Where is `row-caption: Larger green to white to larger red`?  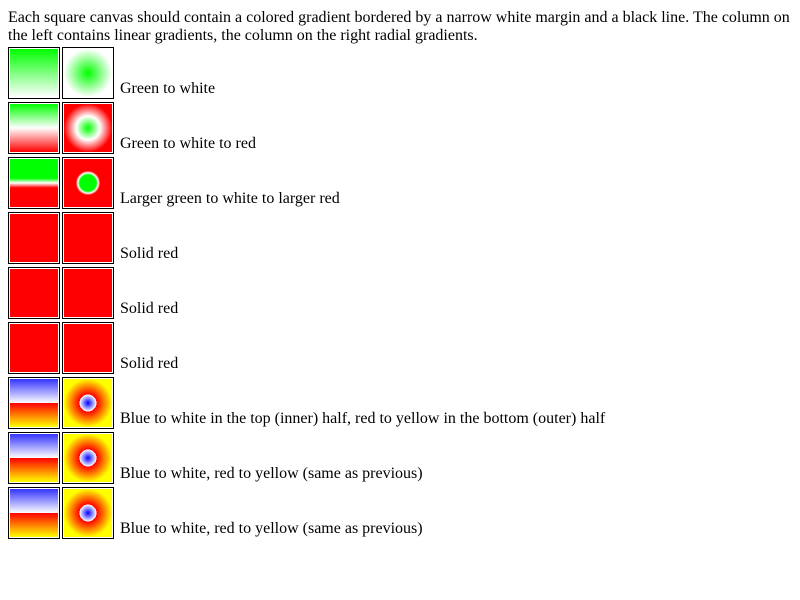
row-caption: Larger green to white to larger red is located at coordinates (230, 198).